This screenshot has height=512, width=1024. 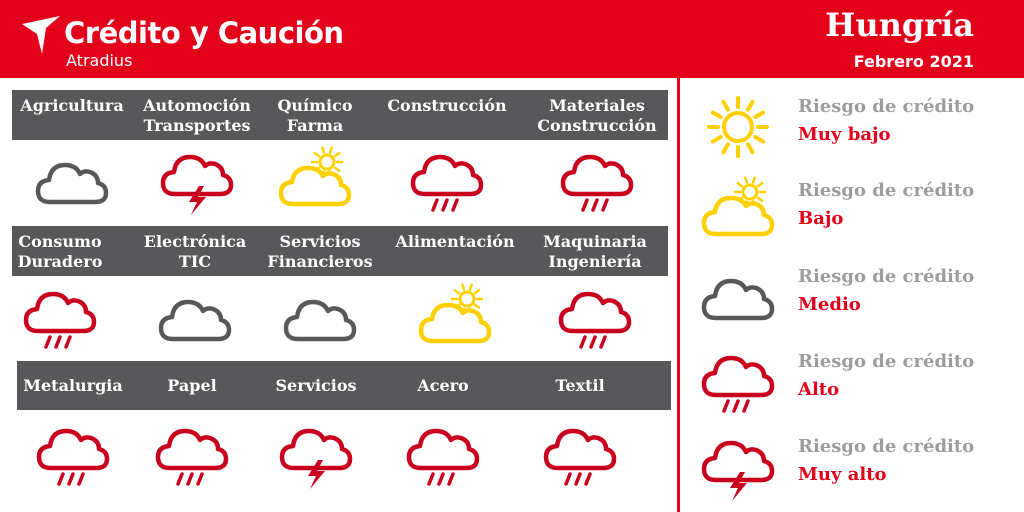 What do you see at coordinates (195, 261) in the screenshot?
I see `sector-label-line2: TIC` at bounding box center [195, 261].